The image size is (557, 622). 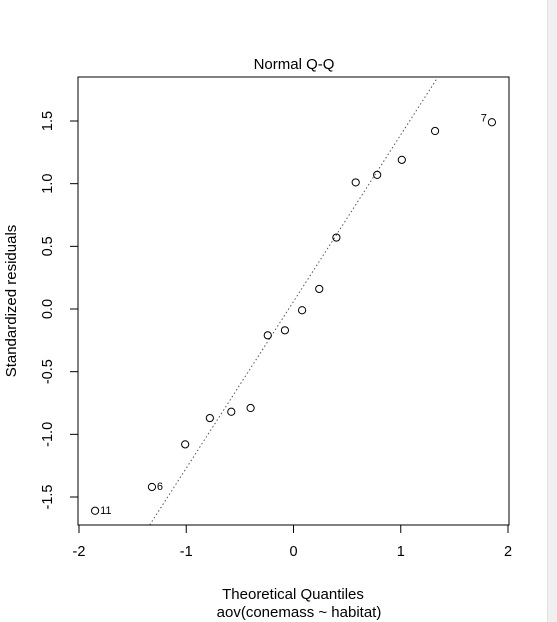 I want to click on y-tick-label: 0.0, so click(x=48, y=309).